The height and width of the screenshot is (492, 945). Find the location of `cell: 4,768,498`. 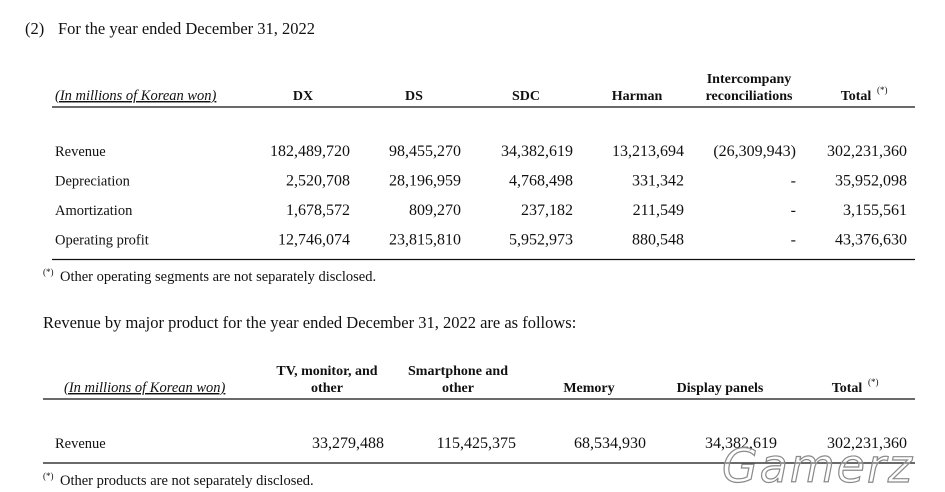

cell: 4,768,498 is located at coordinates (541, 181).